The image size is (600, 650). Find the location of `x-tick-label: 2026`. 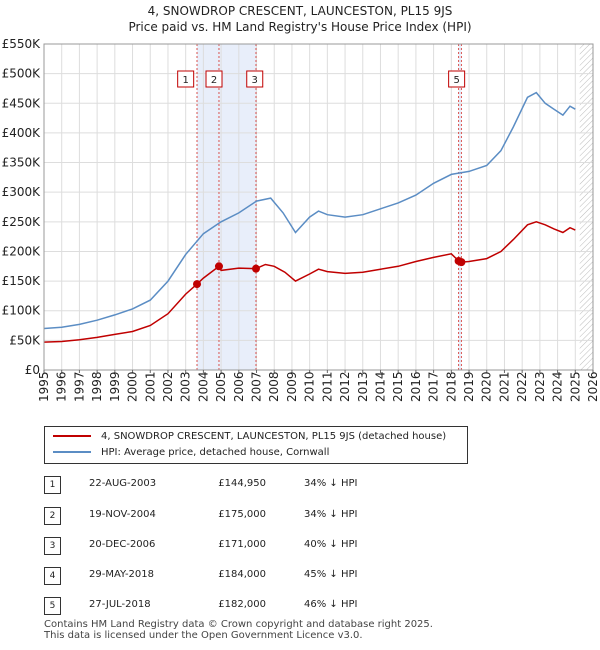

x-tick-label: 2026 is located at coordinates (593, 386).